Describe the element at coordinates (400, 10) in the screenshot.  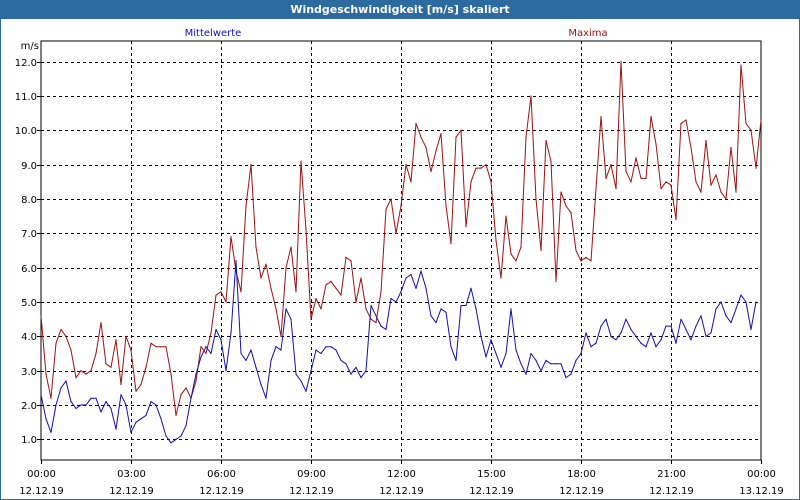
I see `window-title: Windgeschwindigkeit [m/s] skaliert` at that location.